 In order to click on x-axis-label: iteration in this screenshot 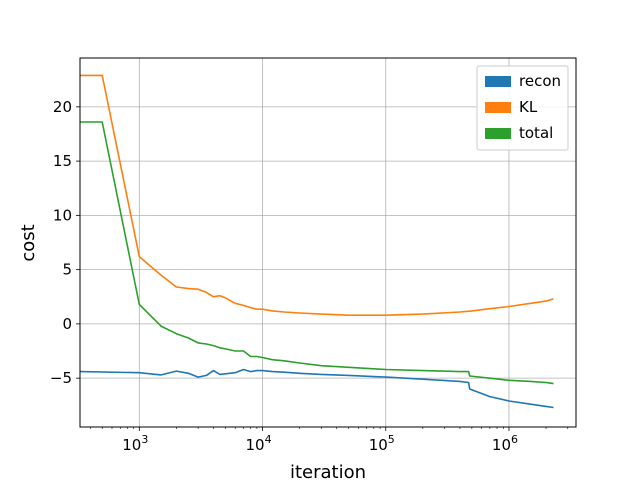, I will do `click(328, 471)`.